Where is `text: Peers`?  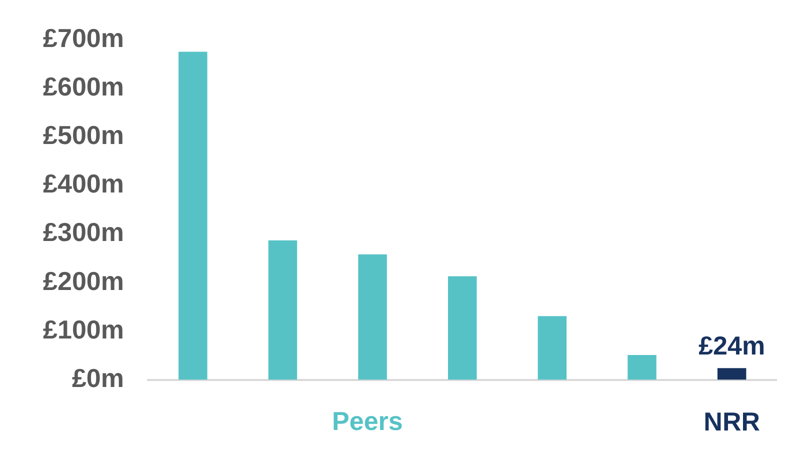
text: Peers is located at coordinates (367, 421).